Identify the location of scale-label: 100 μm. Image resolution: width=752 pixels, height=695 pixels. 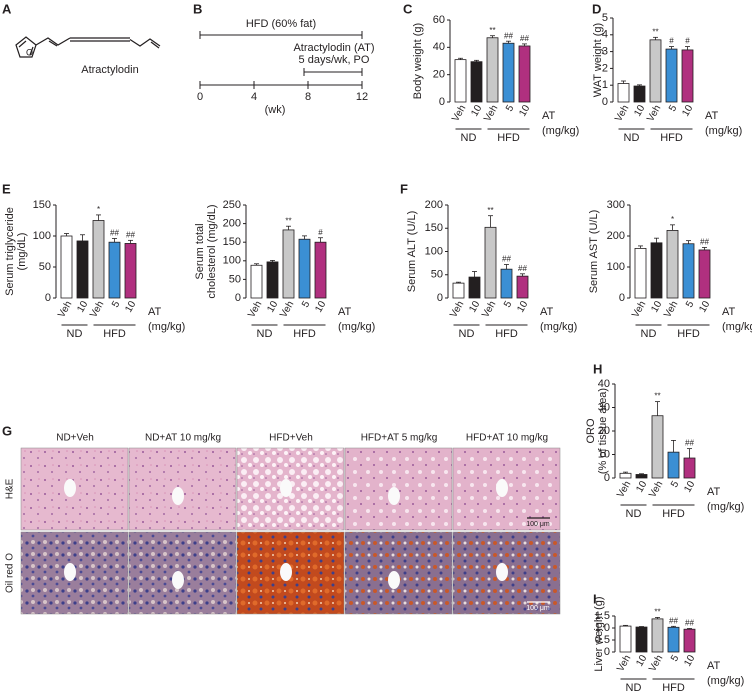
(538, 608).